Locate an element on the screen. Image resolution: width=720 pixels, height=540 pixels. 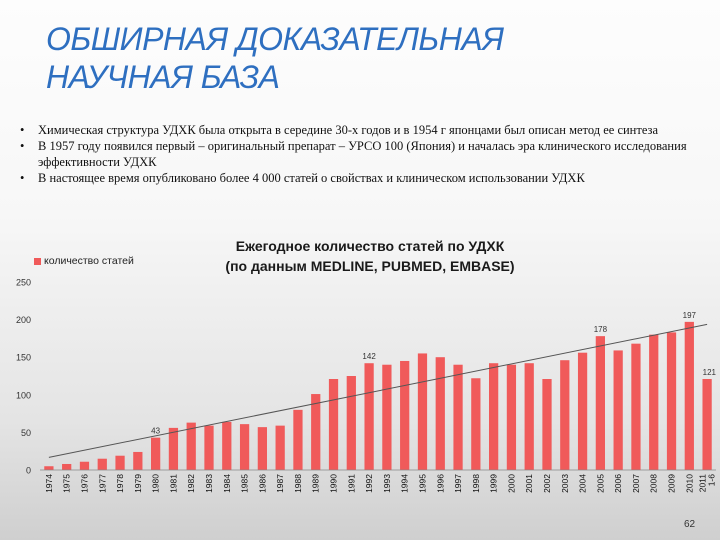
x-tick-label: 1978 is located at coordinates (120, 483).